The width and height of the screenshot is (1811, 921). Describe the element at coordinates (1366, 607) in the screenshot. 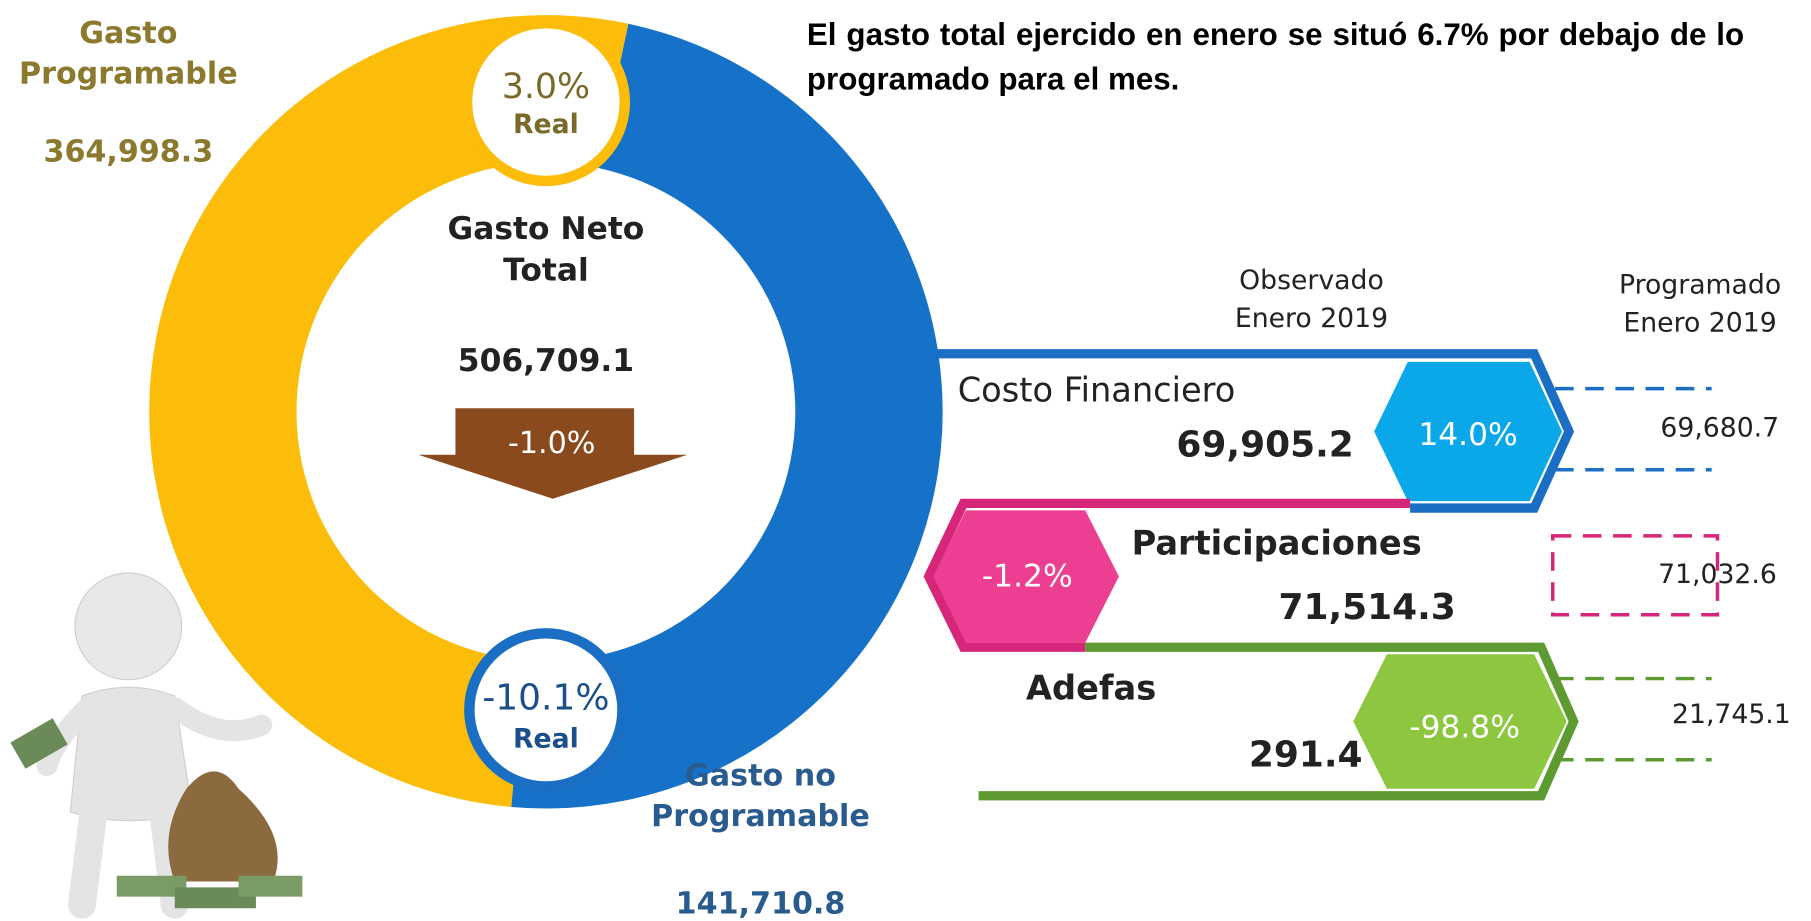

I see `item-observed: 71,514.3` at that location.